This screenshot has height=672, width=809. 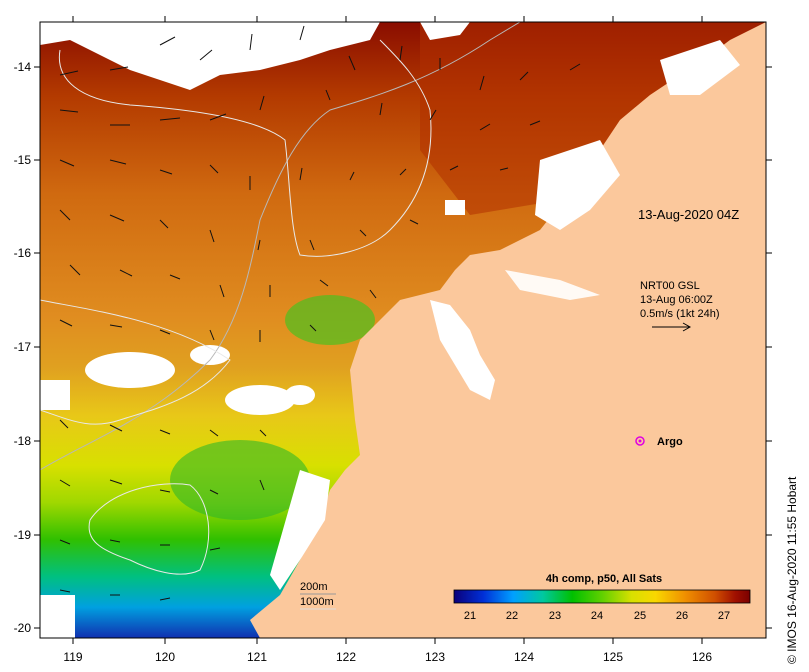 I want to click on y-tick-label: -16, so click(x=23, y=253).